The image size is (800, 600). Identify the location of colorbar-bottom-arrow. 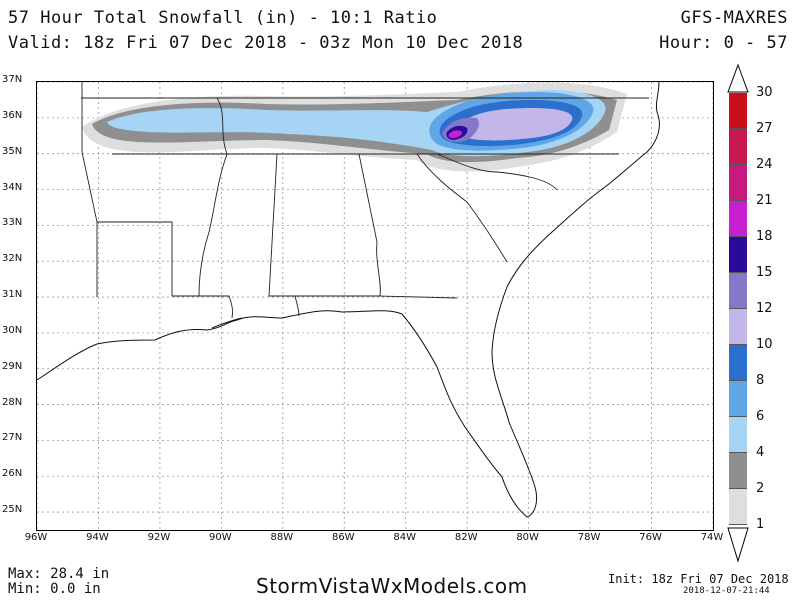
(738, 545).